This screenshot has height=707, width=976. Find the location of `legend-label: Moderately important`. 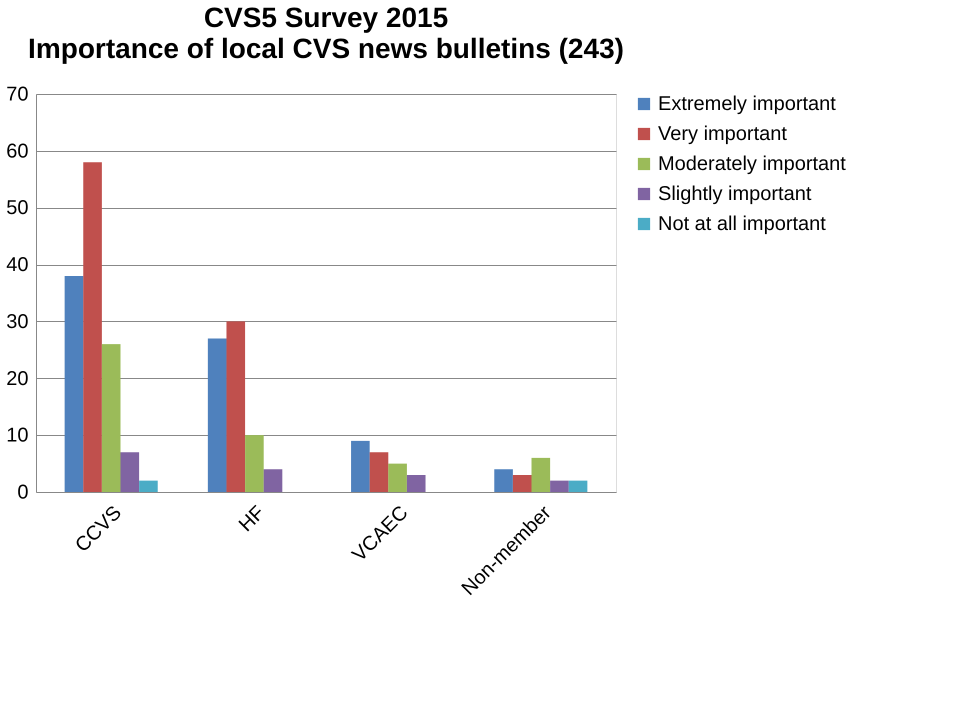

legend-label: Moderately important is located at coordinates (752, 164).